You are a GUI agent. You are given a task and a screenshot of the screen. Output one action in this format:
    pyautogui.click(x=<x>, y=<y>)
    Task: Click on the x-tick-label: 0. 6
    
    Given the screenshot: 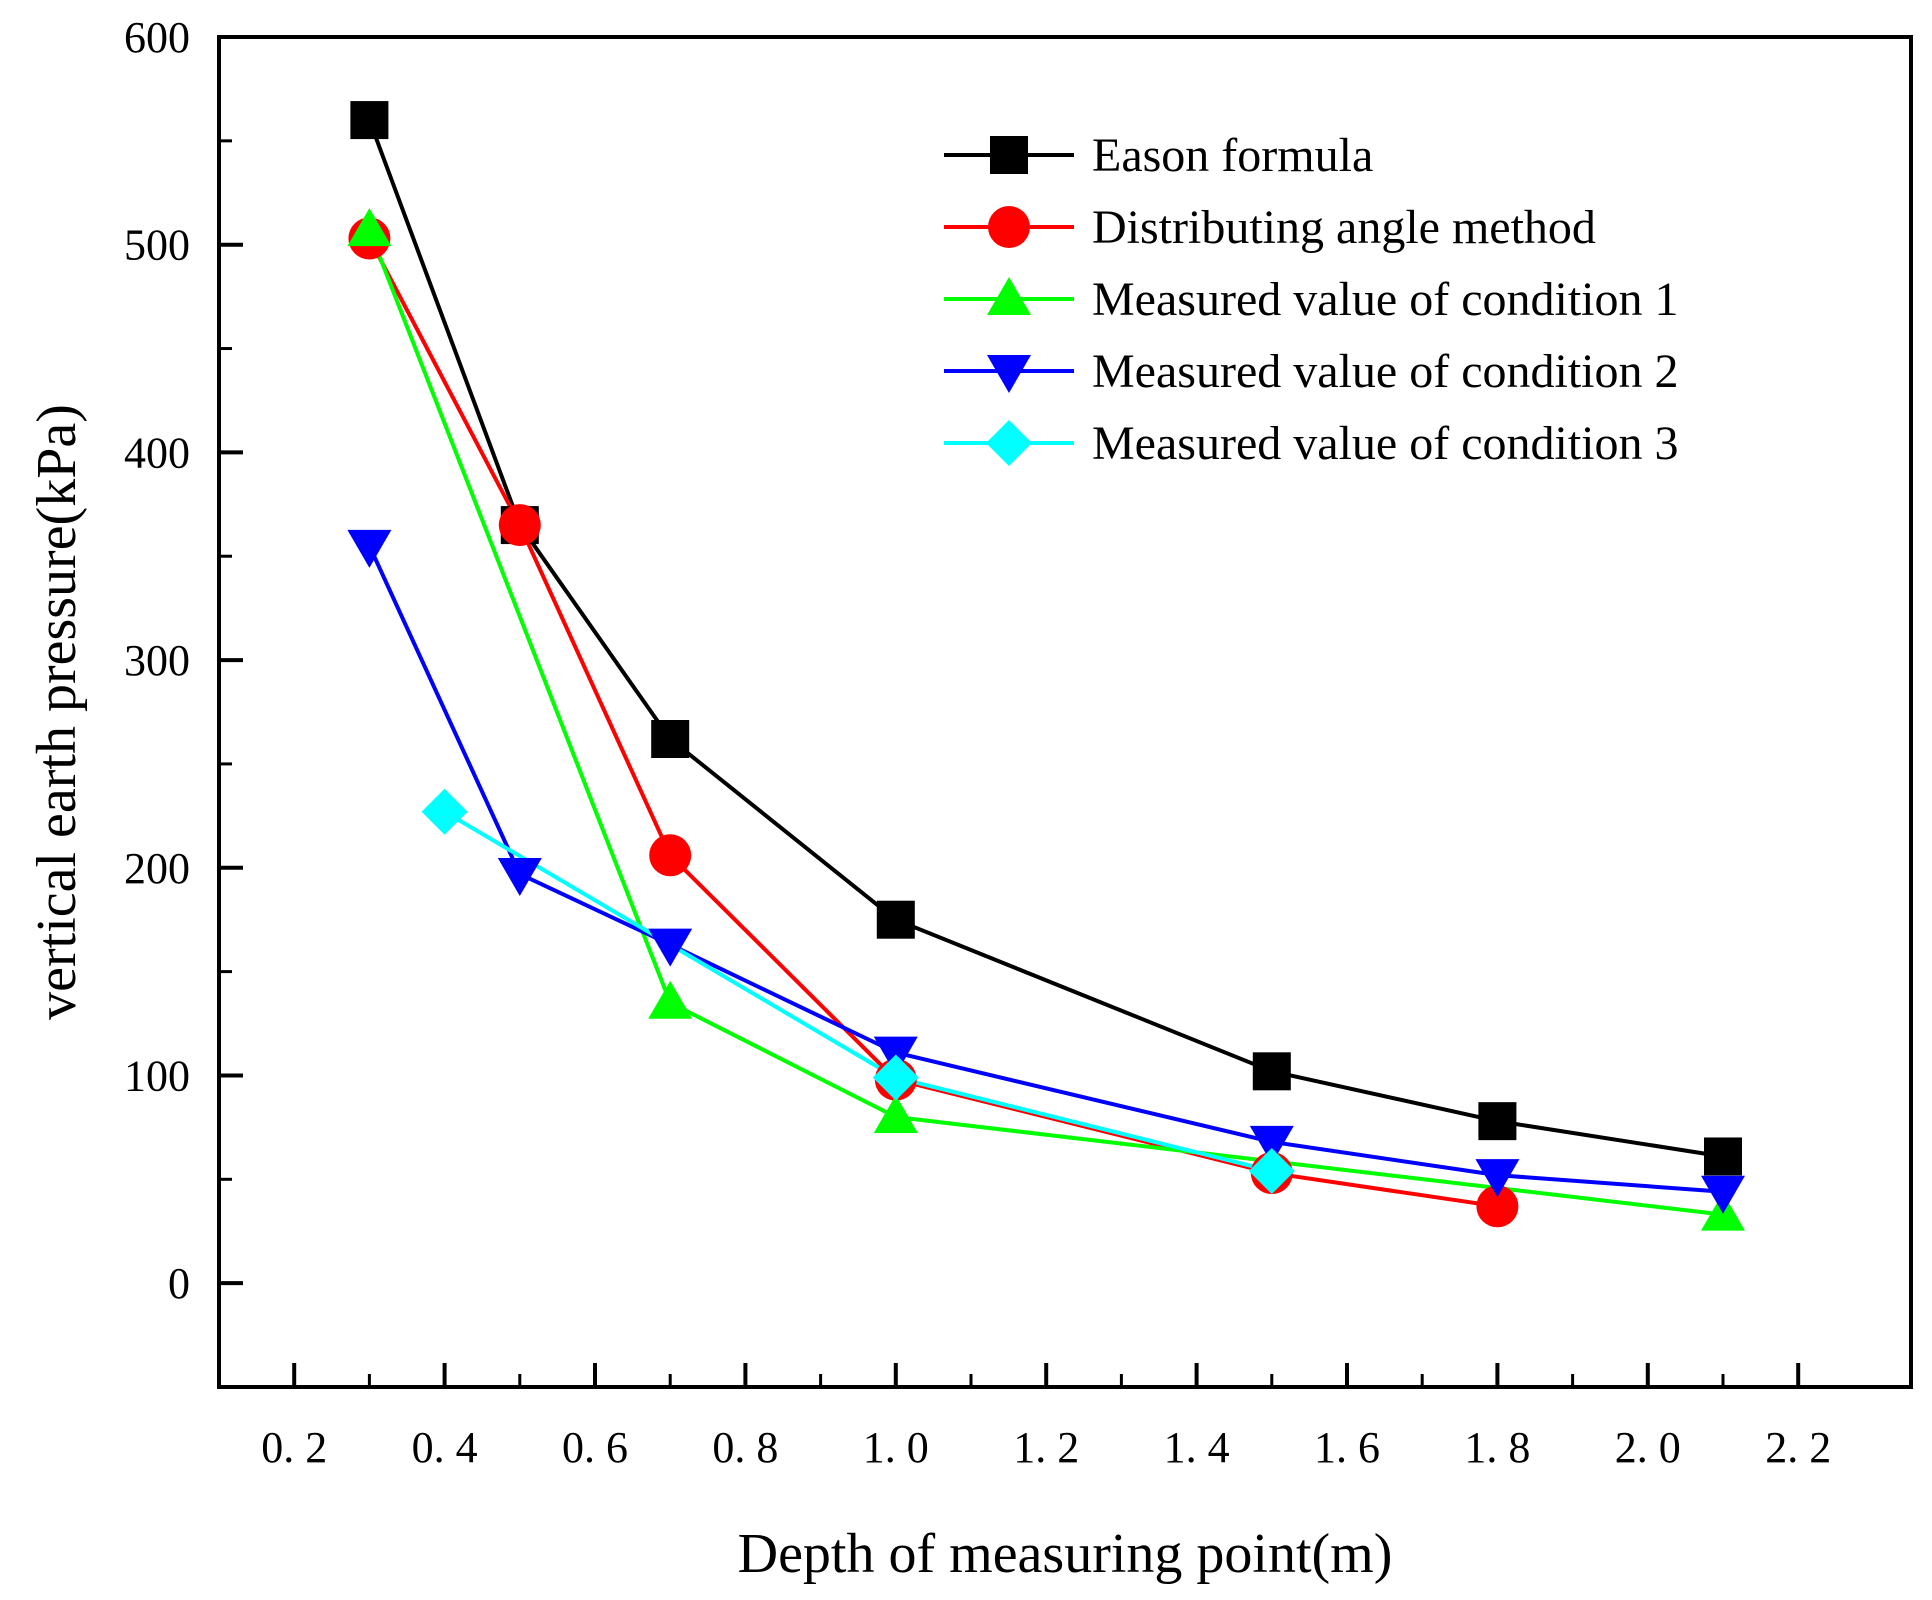 What is the action you would take?
    pyautogui.click(x=595, y=1447)
    